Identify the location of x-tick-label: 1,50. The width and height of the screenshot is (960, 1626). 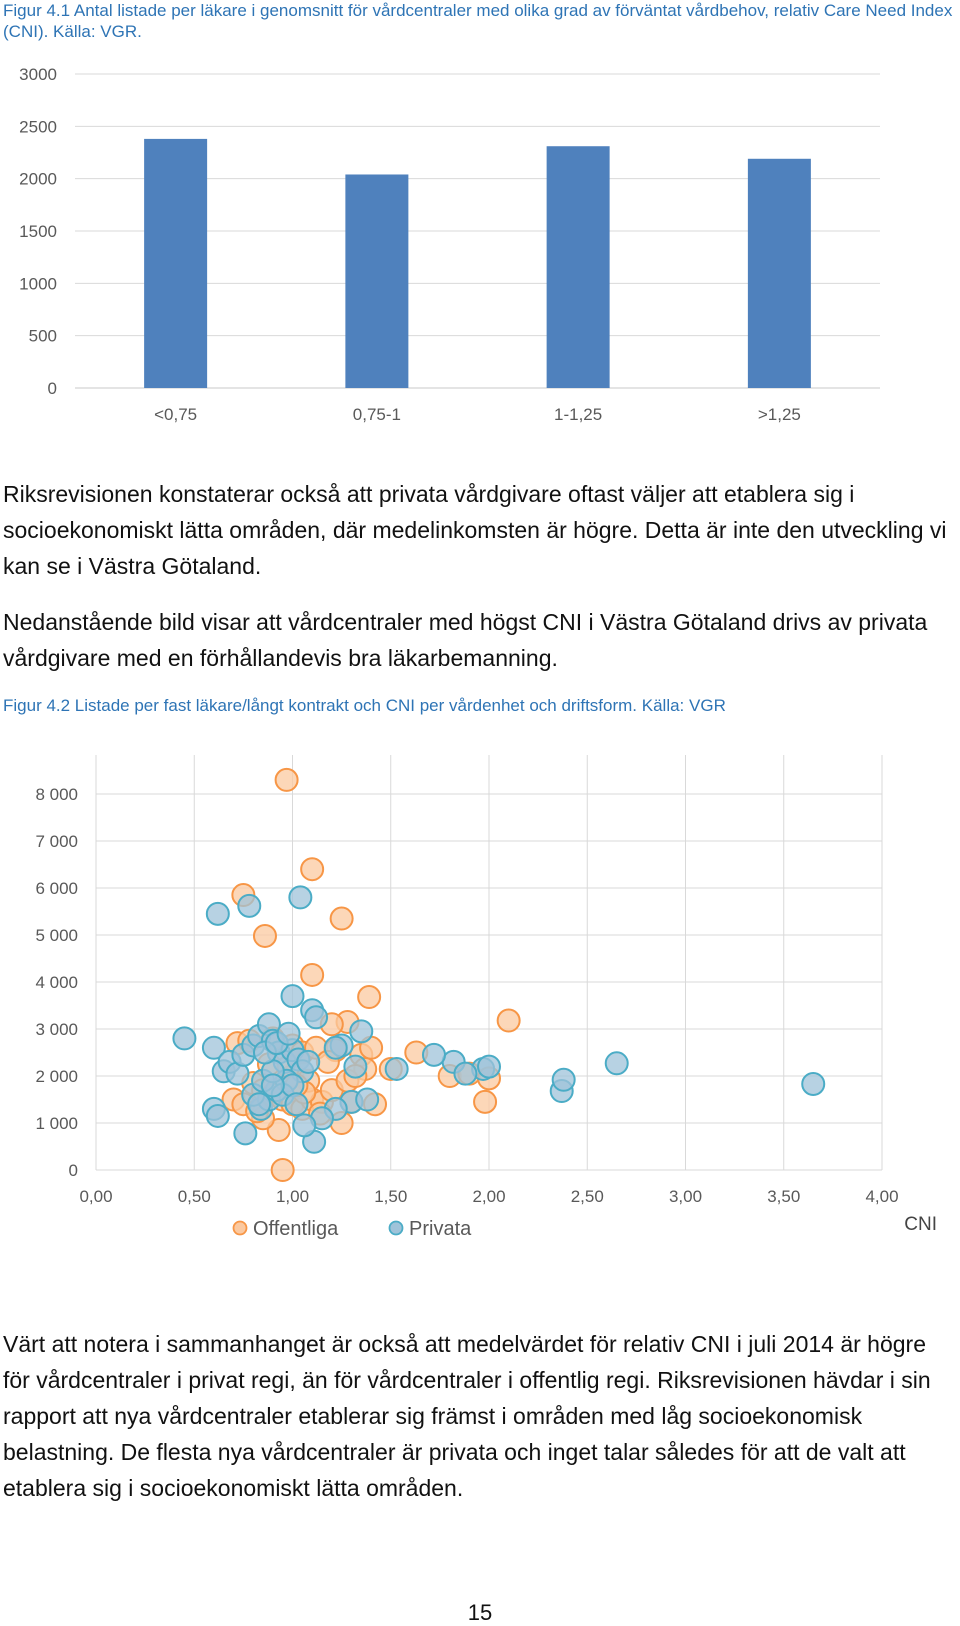
(390, 1196).